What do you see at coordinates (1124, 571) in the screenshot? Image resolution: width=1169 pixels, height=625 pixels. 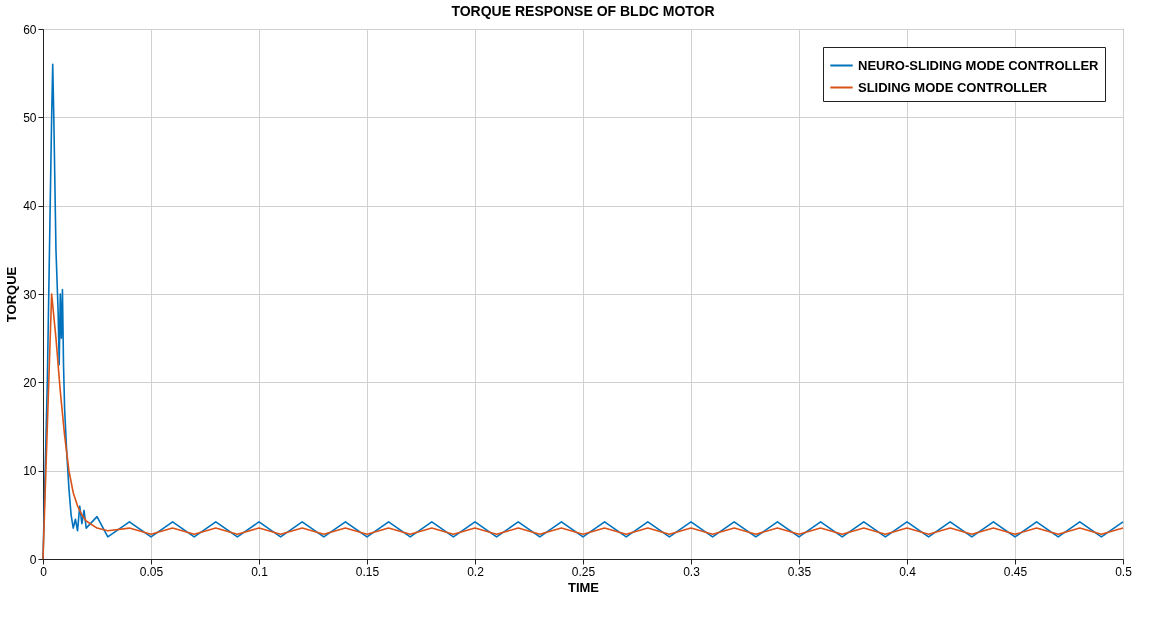 I see `x-tick-label: 0.5` at bounding box center [1124, 571].